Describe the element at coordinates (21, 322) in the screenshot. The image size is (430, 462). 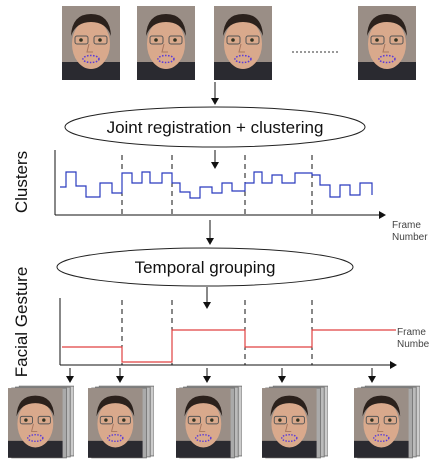
I see `axis-label: Facial Gesture` at that location.